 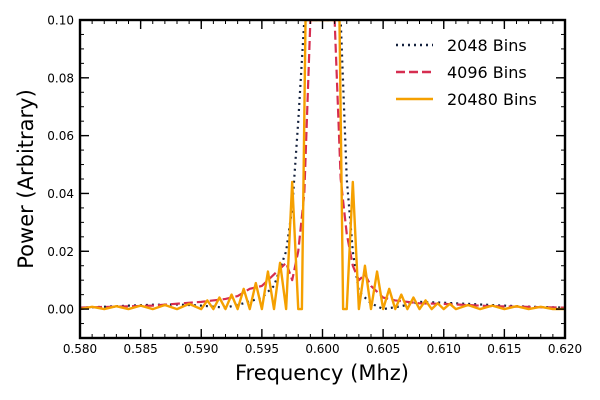 I want to click on legend: 2048 Bins 4096 Bins 20480 Bins, so click(x=466, y=72).